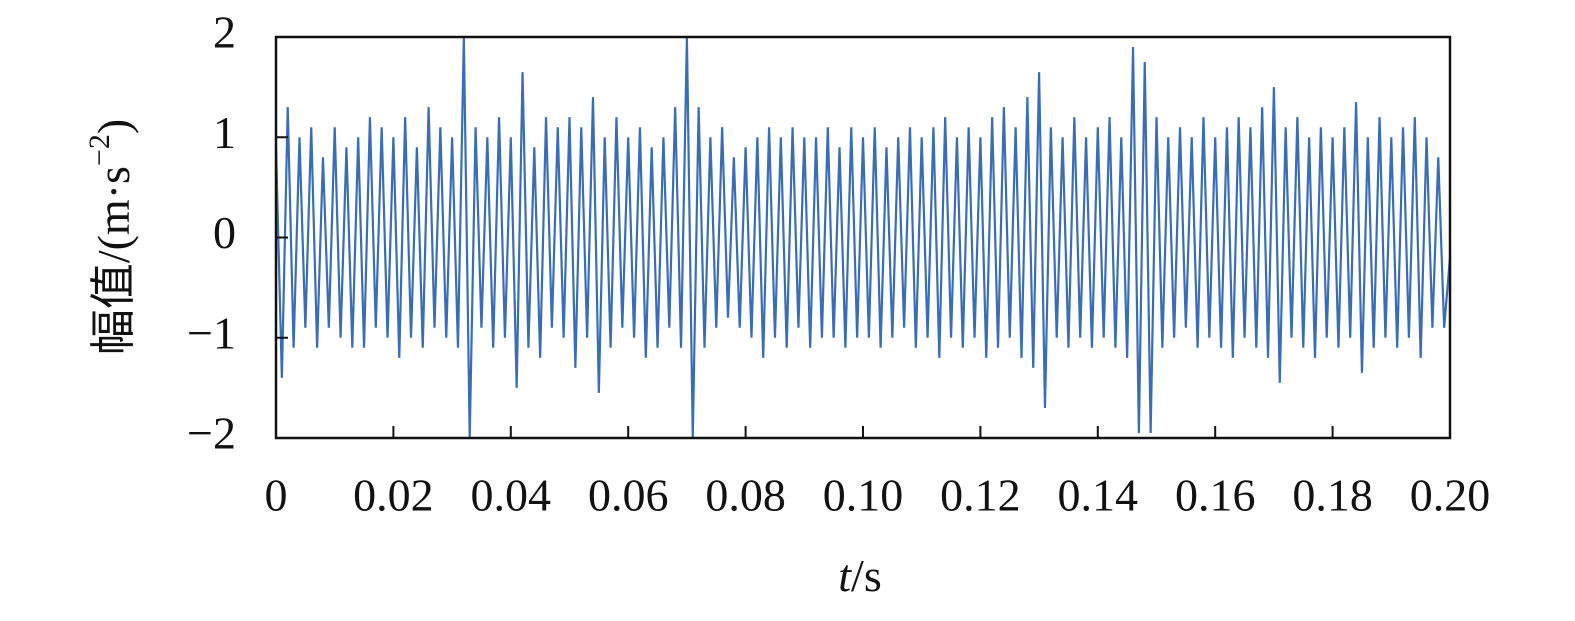 The image size is (1575, 621). I want to click on y-tick-label: 1, so click(224, 132).